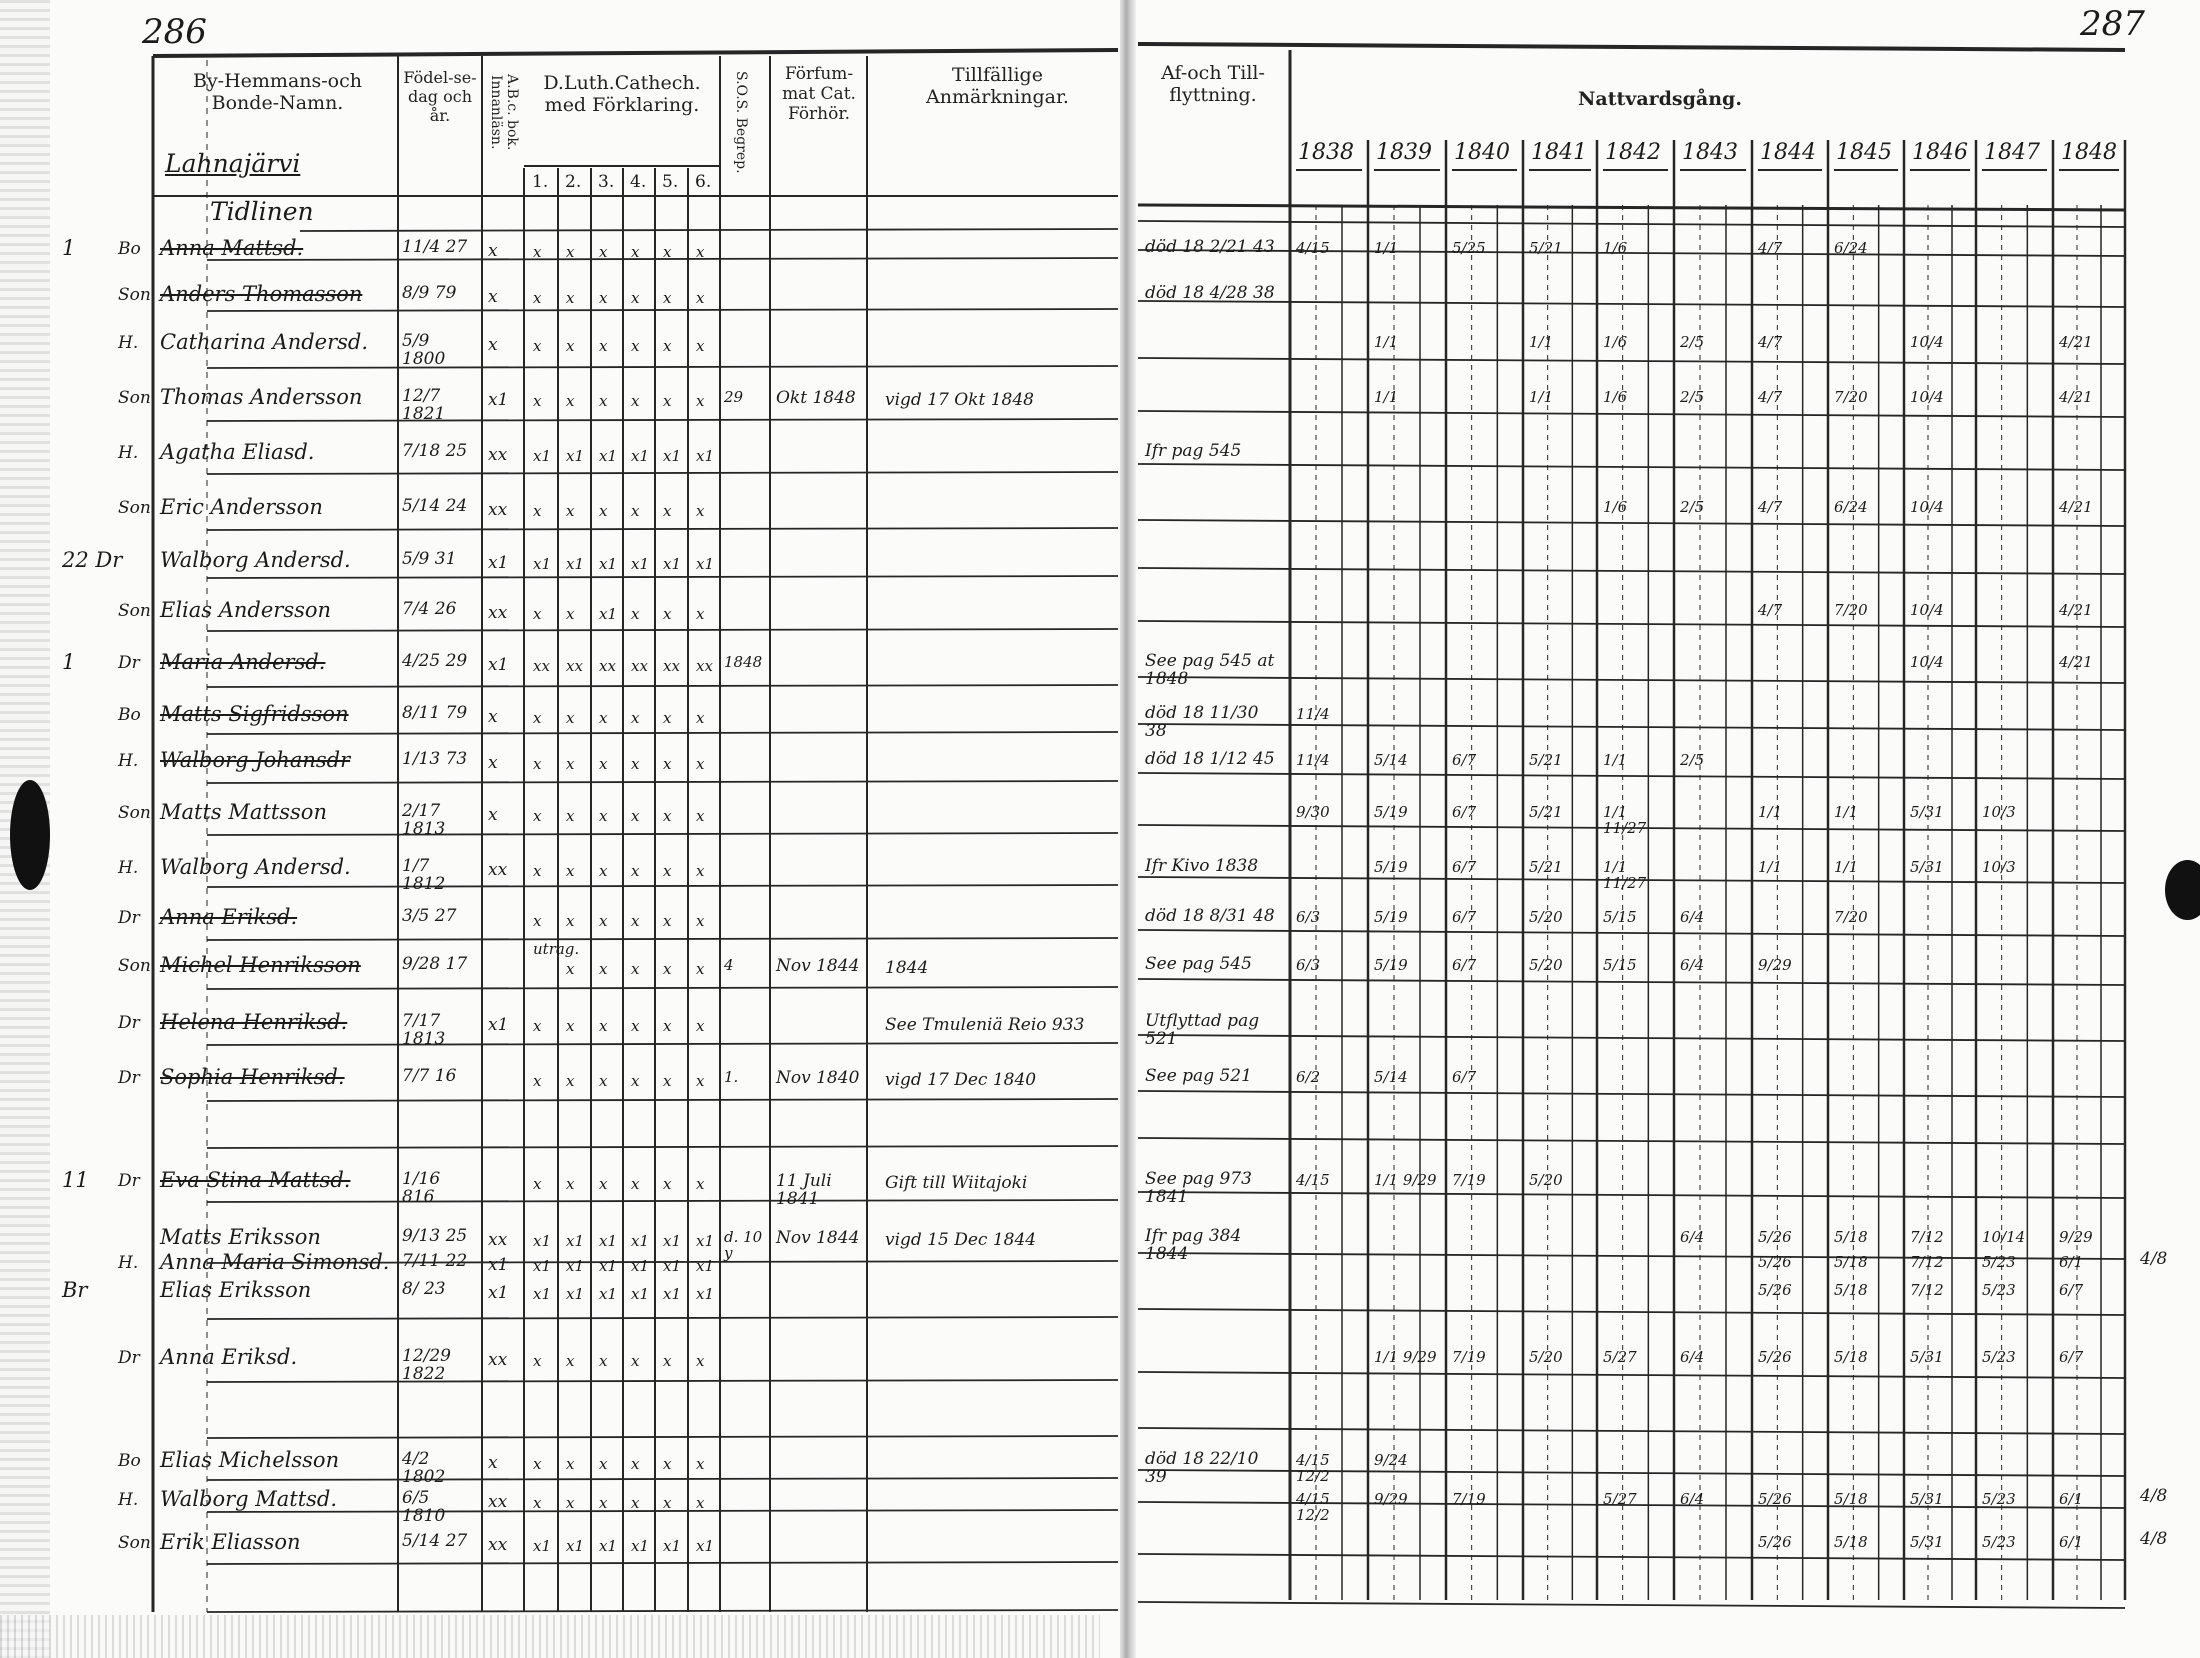 The width and height of the screenshot is (2200, 1658). What do you see at coordinates (2071, 1290) in the screenshot?
I see `communion-date-1848: 6/7` at bounding box center [2071, 1290].